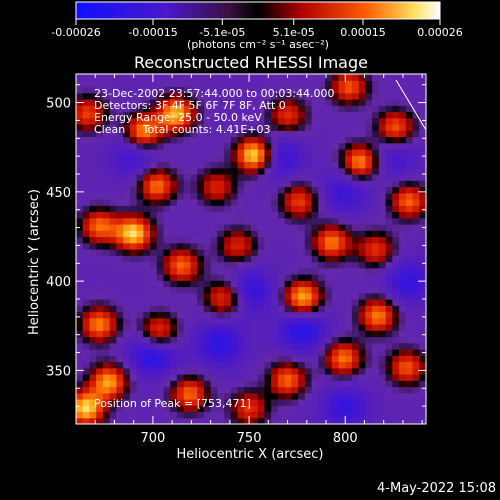  Describe the element at coordinates (214, 93) in the screenshot. I see `annotation-time-range: 23-Dec-2002 23:57:44.000 to 00:03:44.000` at that location.